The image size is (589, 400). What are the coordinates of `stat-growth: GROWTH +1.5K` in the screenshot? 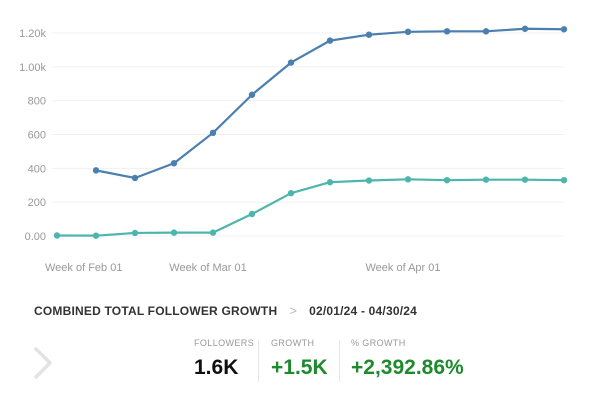 It's located at (299, 359).